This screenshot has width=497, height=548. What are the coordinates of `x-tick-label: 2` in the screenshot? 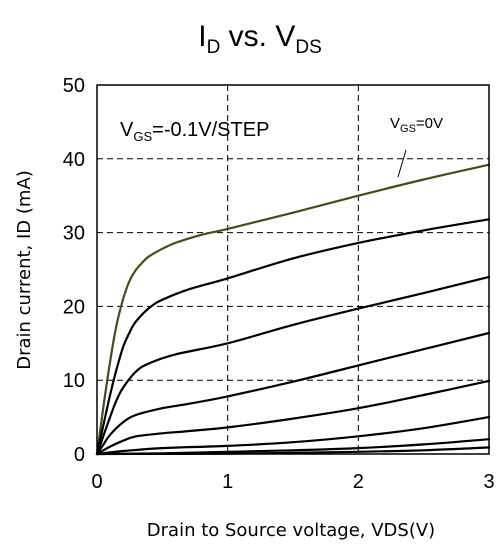 It's located at (358, 482).